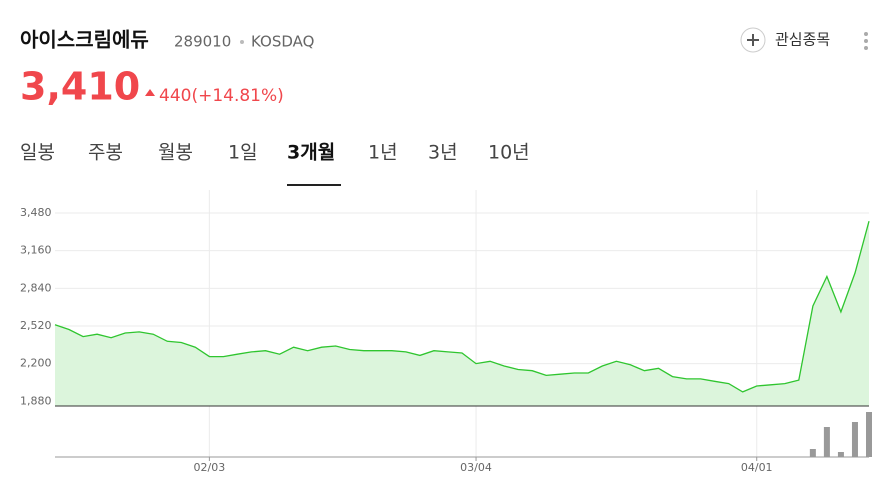 This screenshot has height=492, width=883. I want to click on tab: 10년, so click(509, 153).